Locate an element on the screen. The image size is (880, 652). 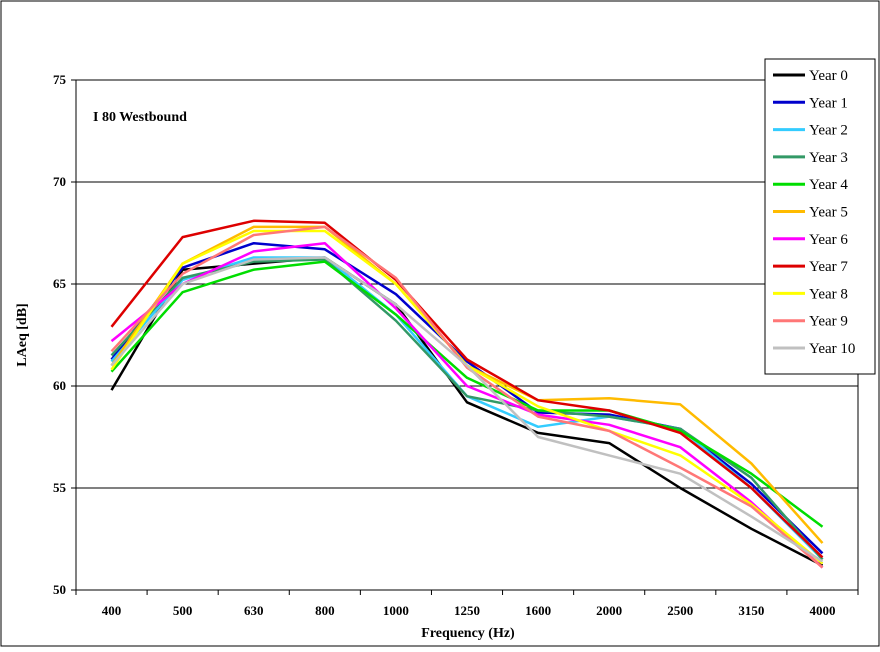
x-tick-label: 1250 is located at coordinates (467, 610).